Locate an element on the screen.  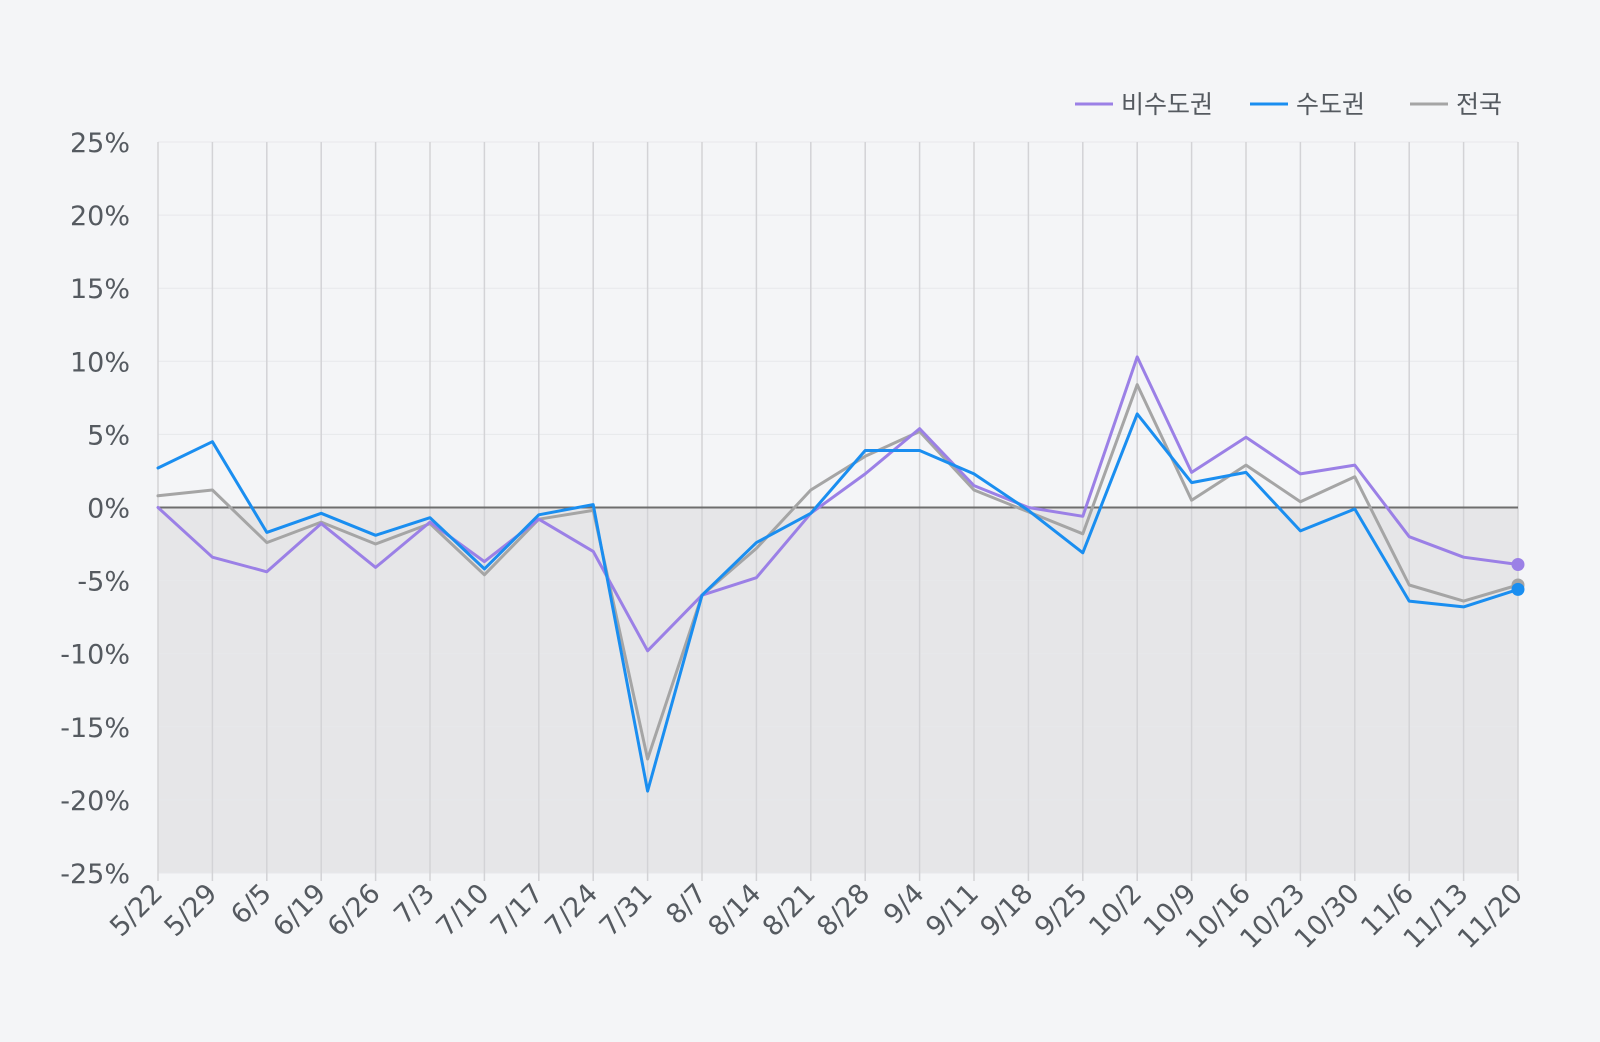
x-tick-label: 8/28 is located at coordinates (843, 910).